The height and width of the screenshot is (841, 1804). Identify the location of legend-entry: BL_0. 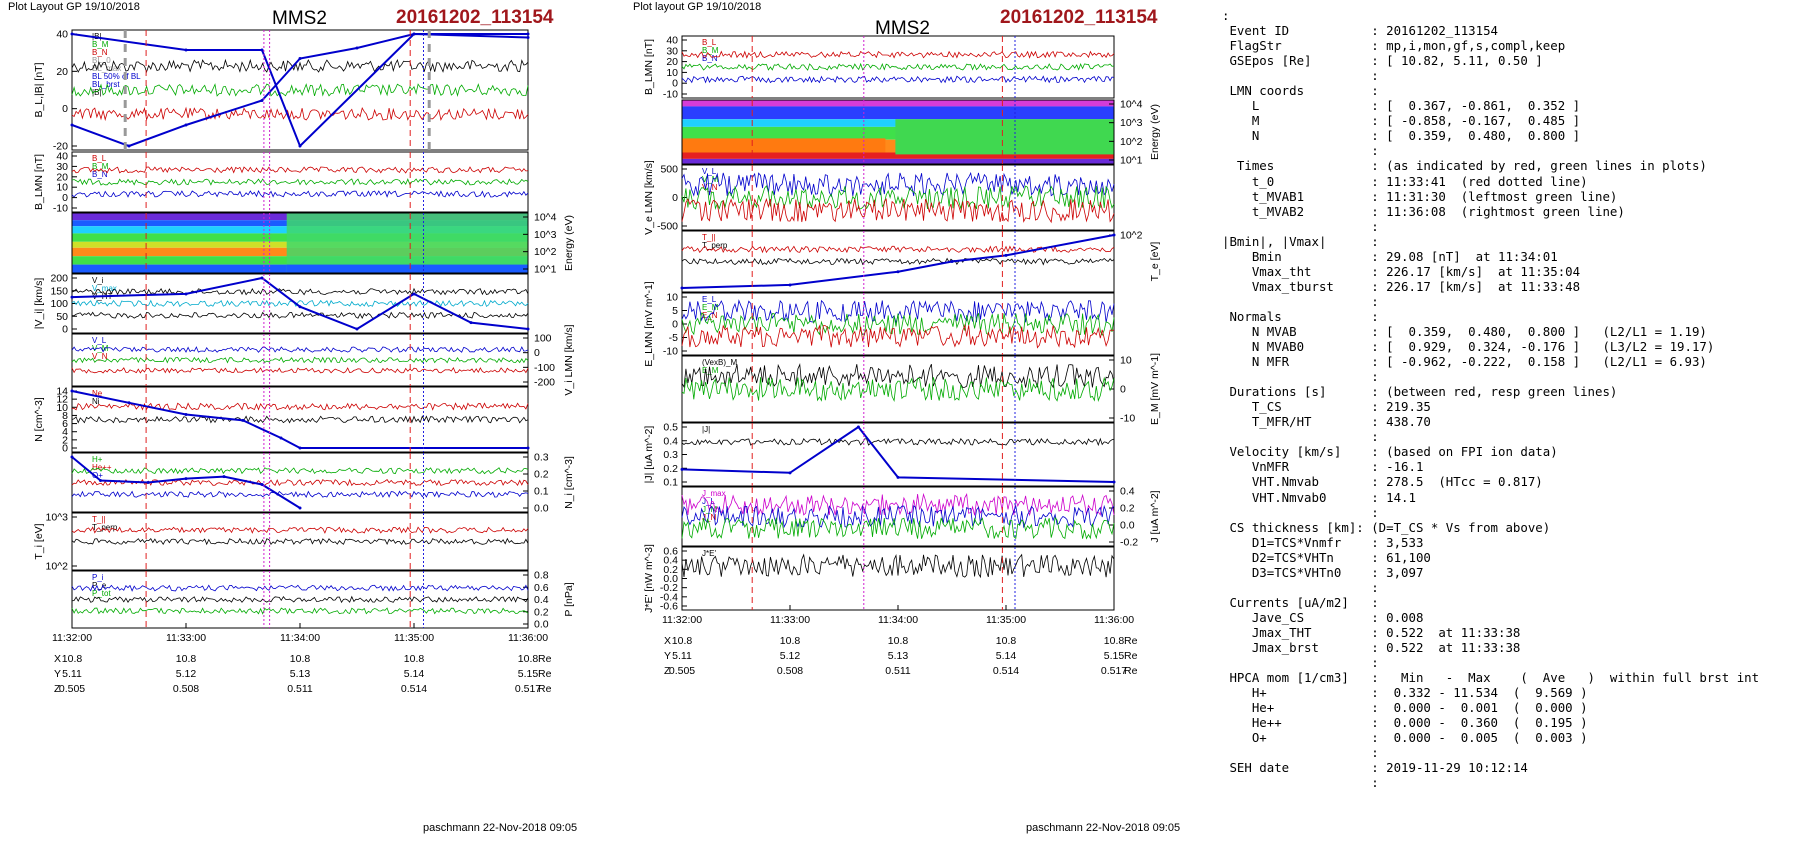
(101, 60).